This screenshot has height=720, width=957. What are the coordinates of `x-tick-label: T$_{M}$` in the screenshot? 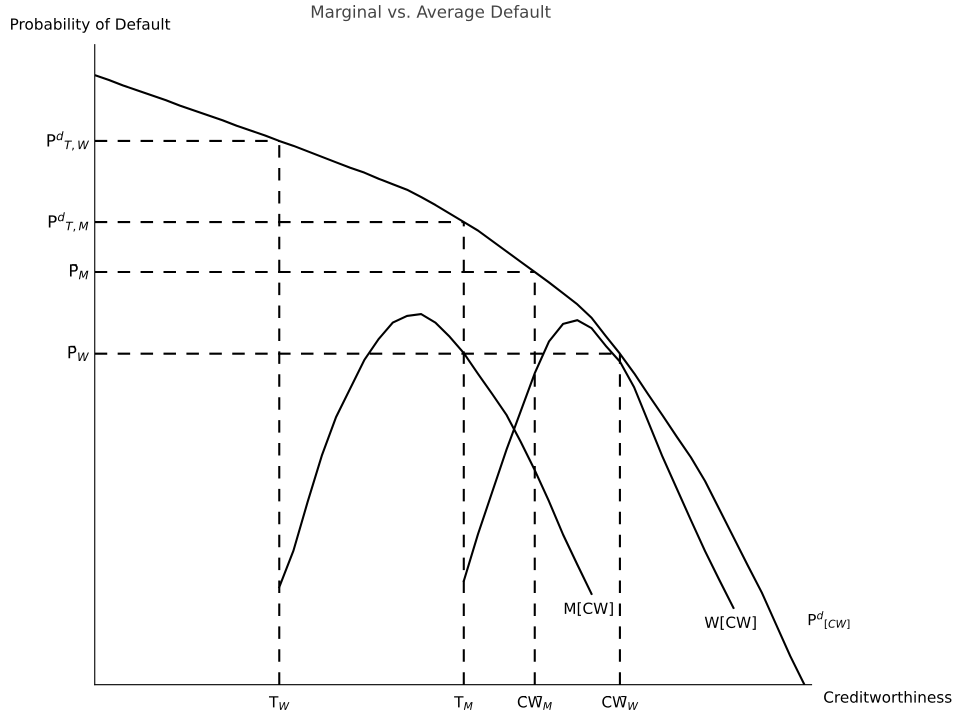 It's located at (463, 703).